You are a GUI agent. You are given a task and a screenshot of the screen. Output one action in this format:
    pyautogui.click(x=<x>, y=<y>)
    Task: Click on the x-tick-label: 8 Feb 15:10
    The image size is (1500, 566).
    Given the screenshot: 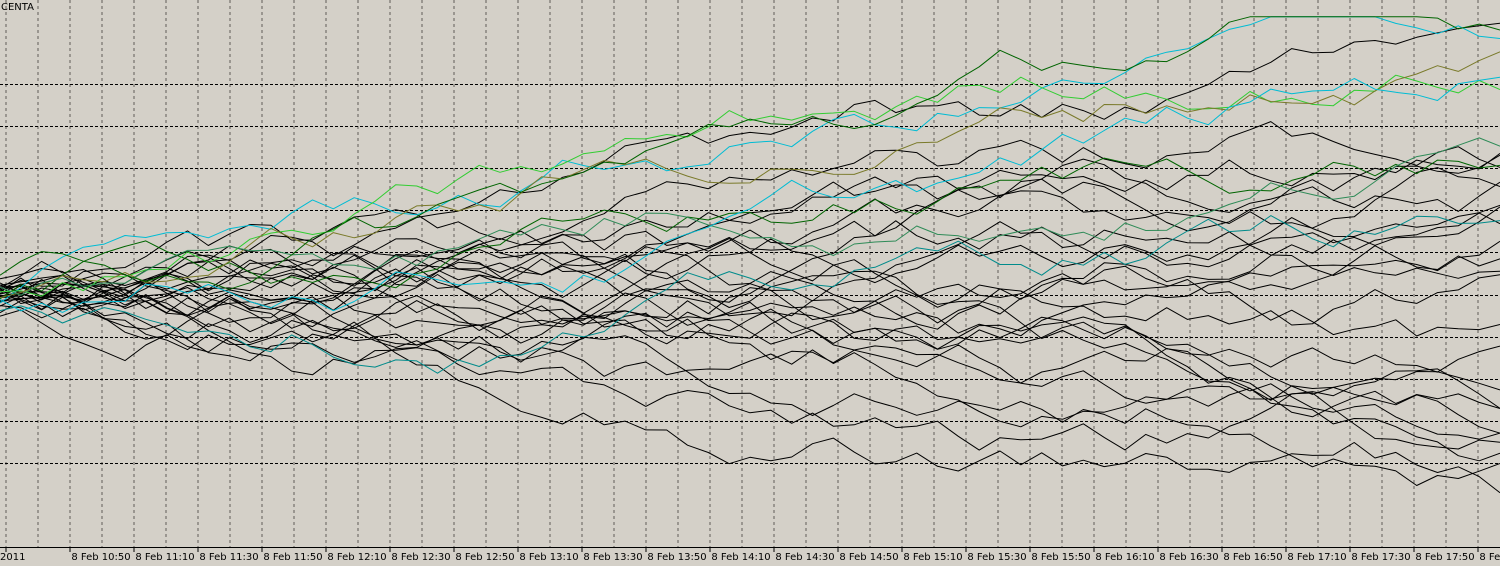 What is the action you would take?
    pyautogui.click(x=932, y=557)
    